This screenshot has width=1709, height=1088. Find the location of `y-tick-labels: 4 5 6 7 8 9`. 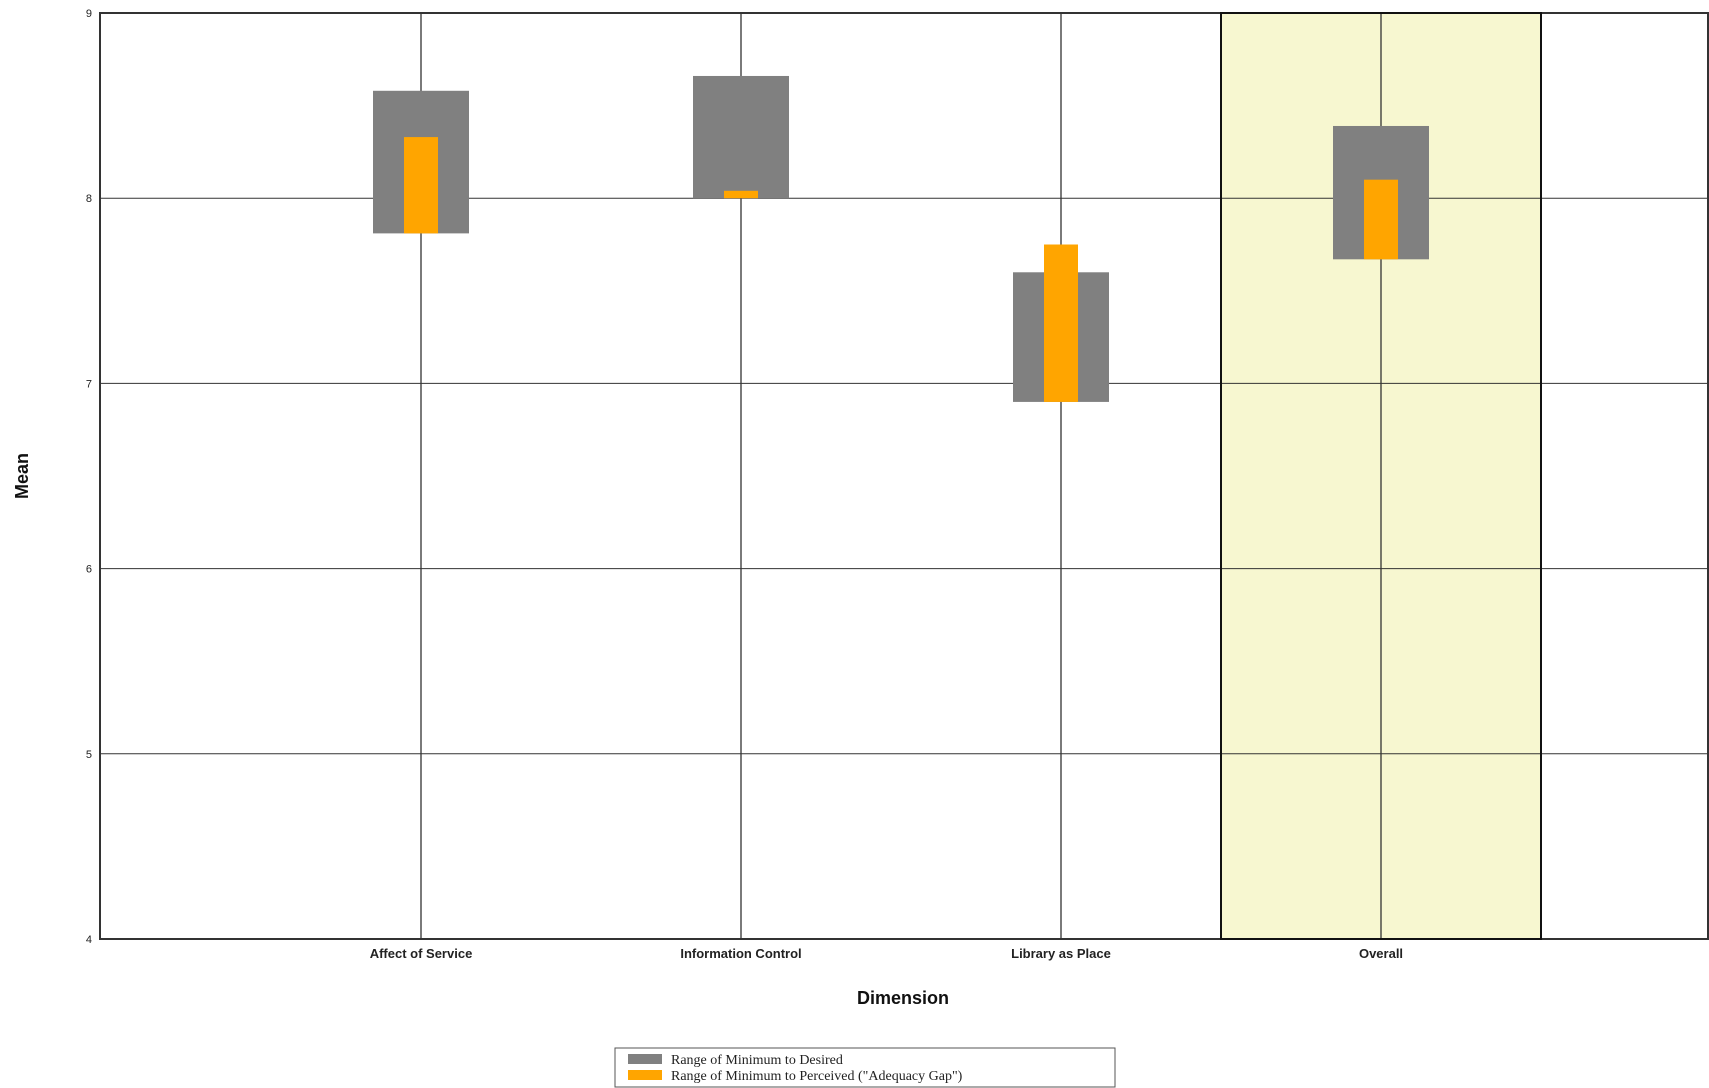

y-tick-labels: 4 5 6 7 8 9 is located at coordinates (89, 477).